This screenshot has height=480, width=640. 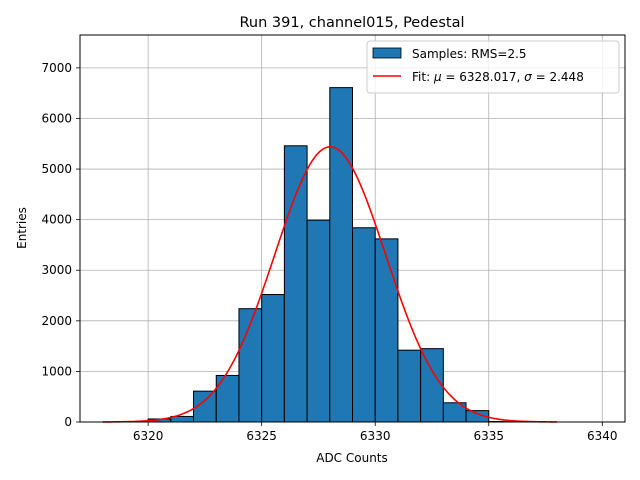 What do you see at coordinates (351, 23) in the screenshot?
I see `chart-title: Run 391, channel015, Pedestal` at bounding box center [351, 23].